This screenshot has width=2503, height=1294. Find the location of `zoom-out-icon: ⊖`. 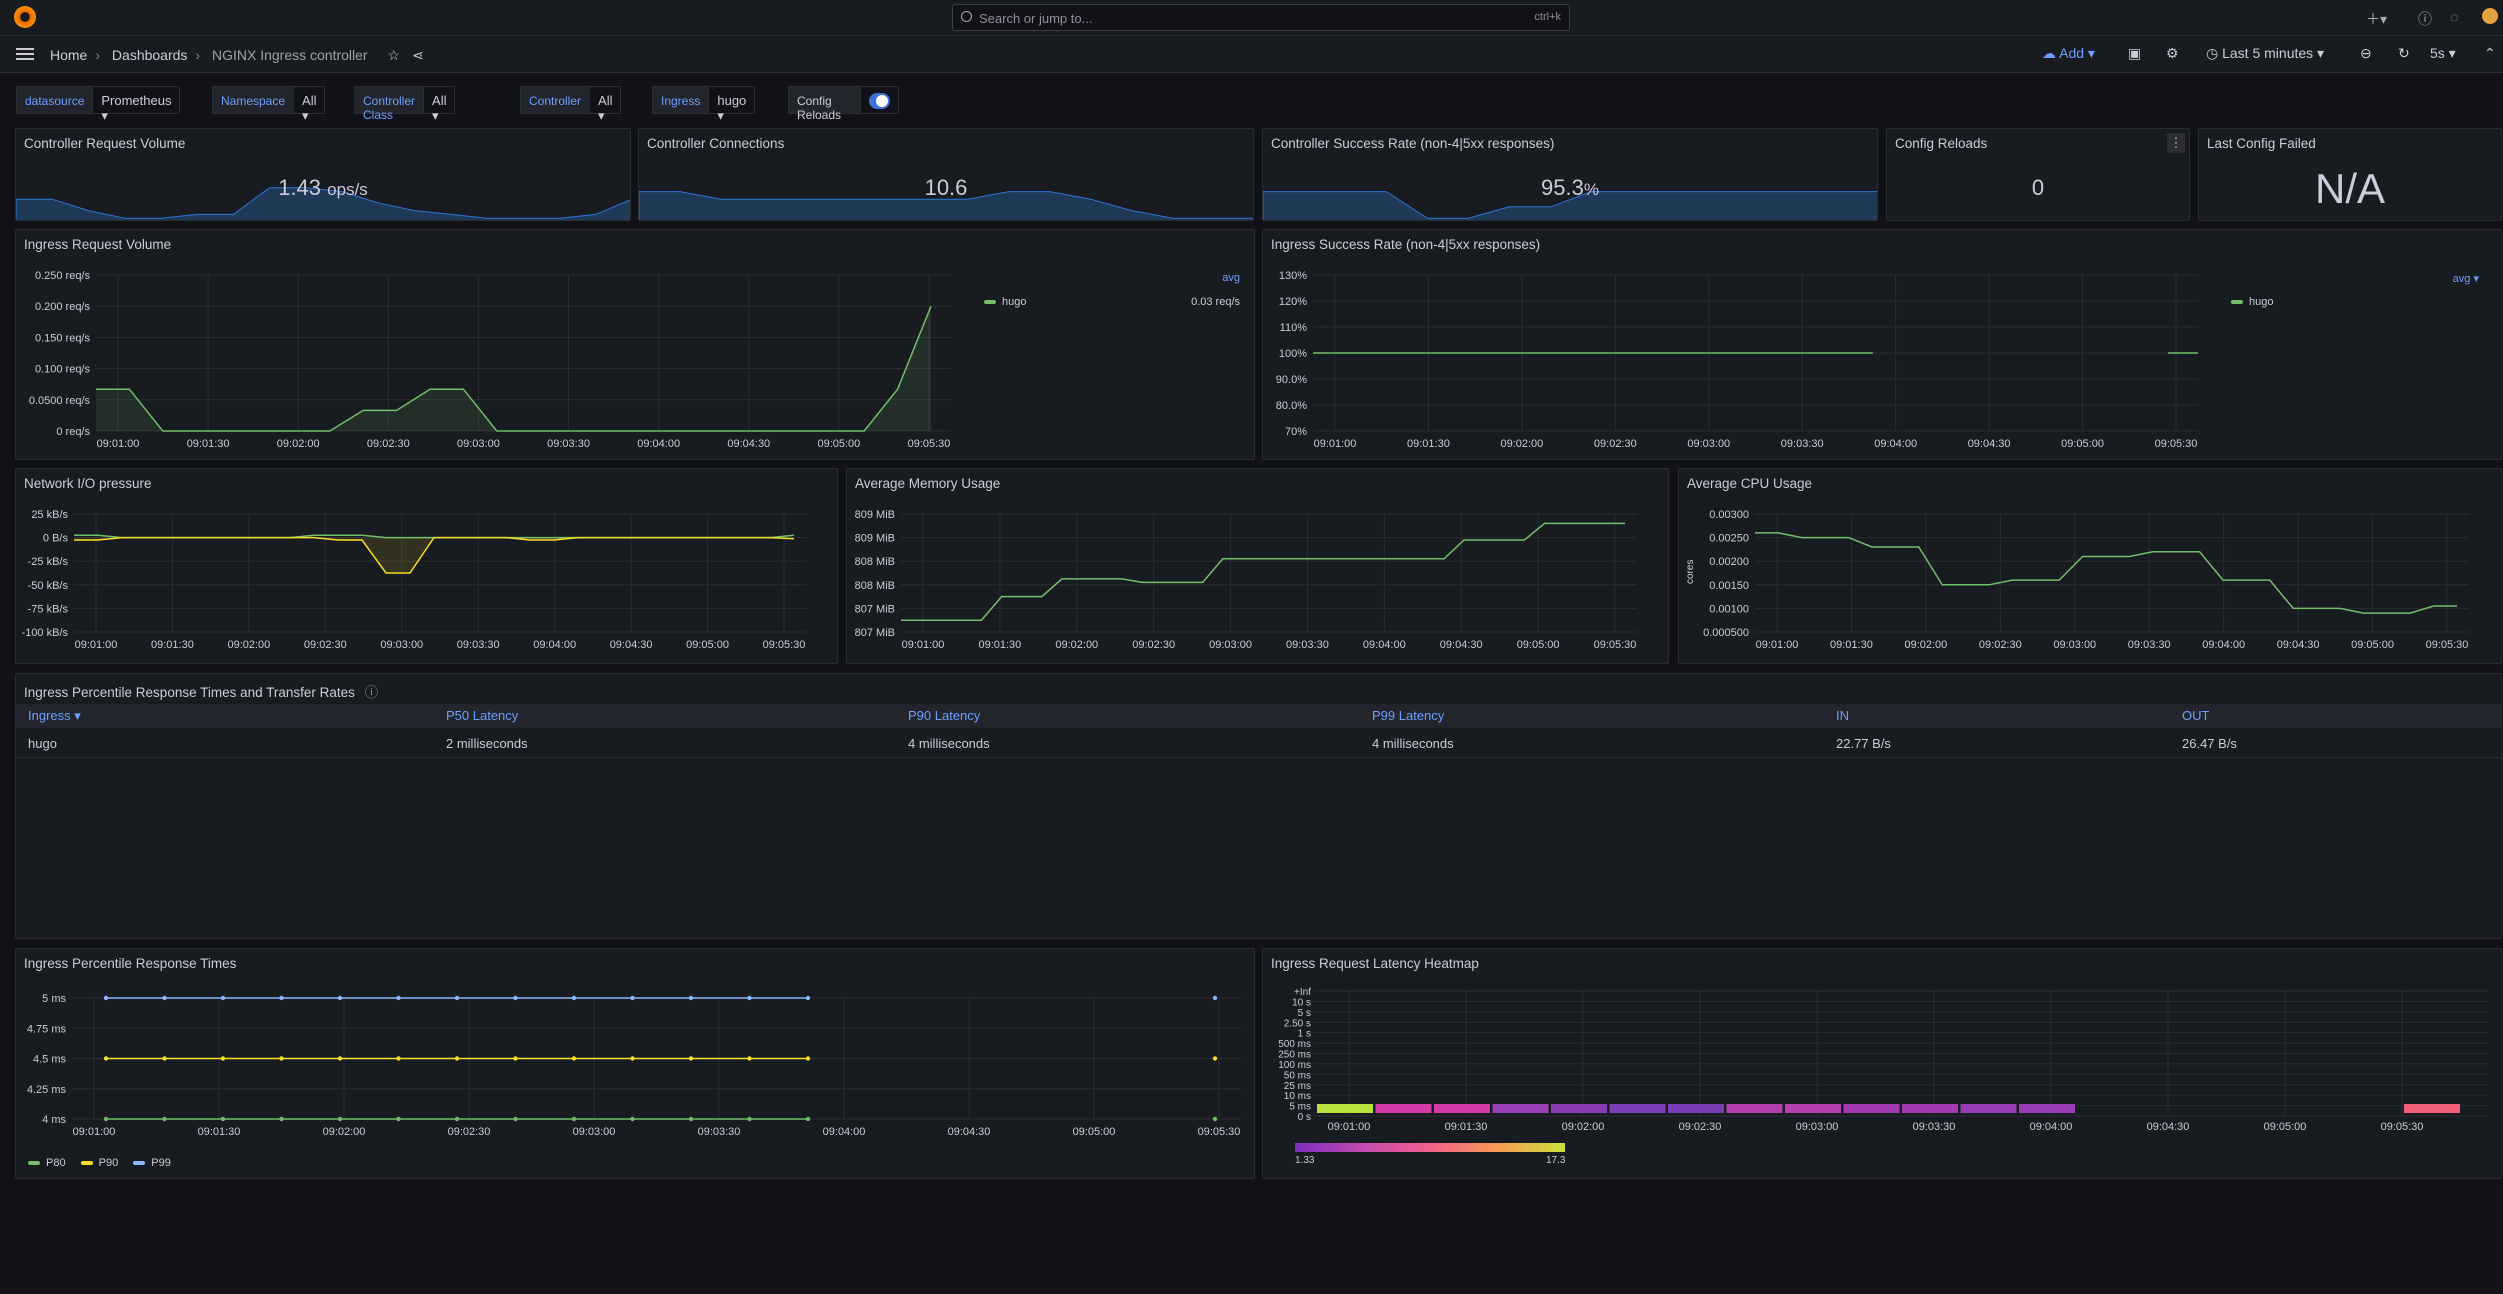

zoom-out-icon: ⊖ is located at coordinates (2366, 53).